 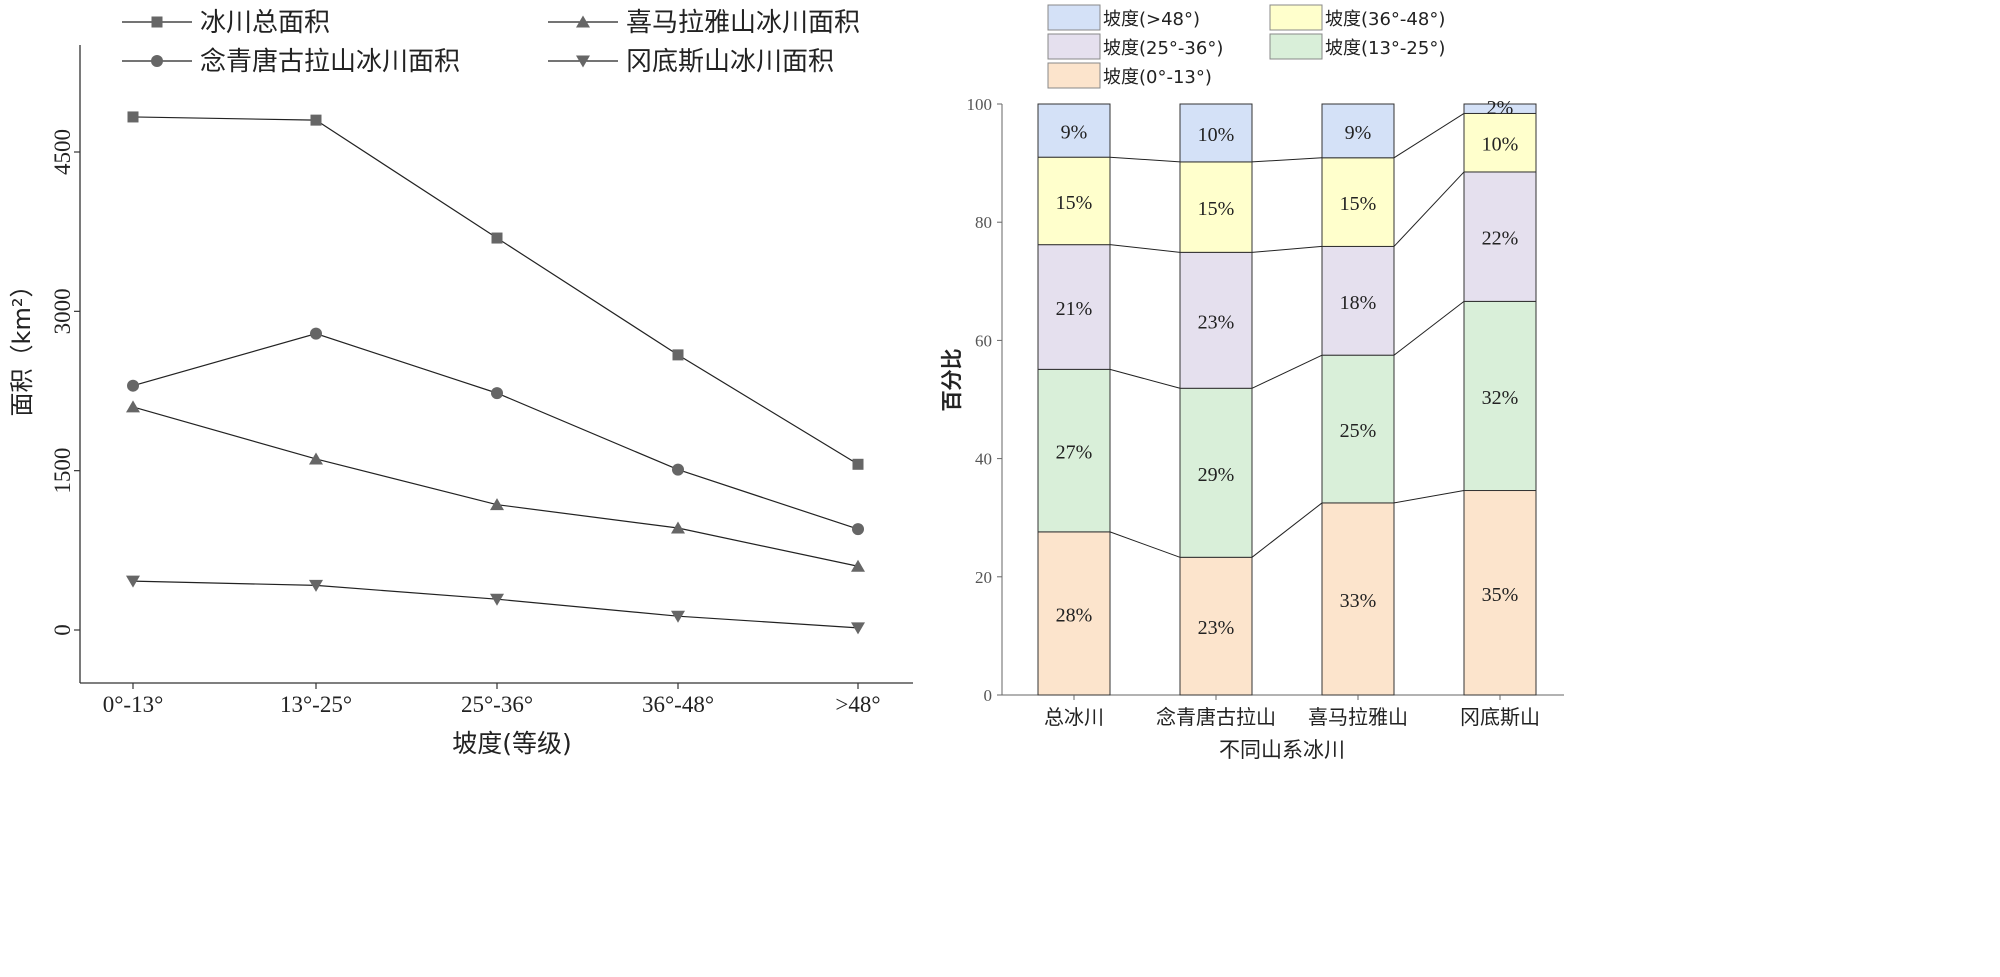 What do you see at coordinates (316, 704) in the screenshot?
I see `x-tick-label: 13°-25°` at bounding box center [316, 704].